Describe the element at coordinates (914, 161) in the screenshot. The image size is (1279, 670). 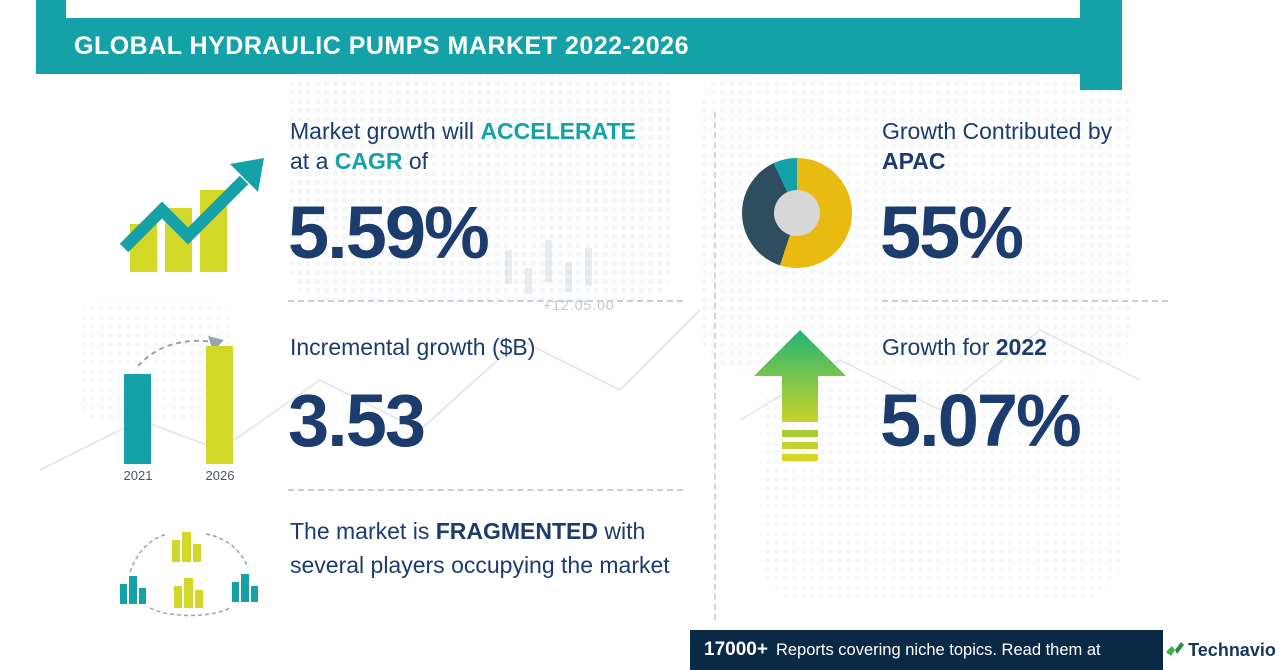
I see `apac-label: APAC` at that location.